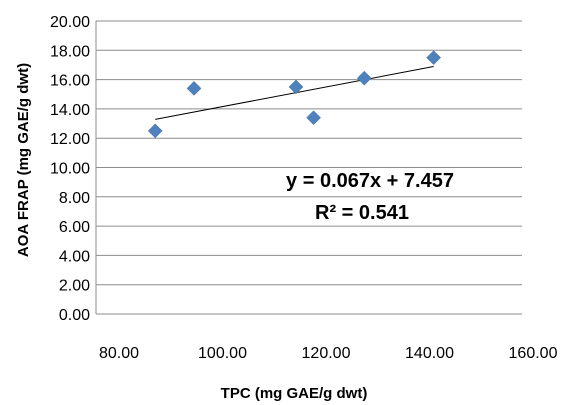  Describe the element at coordinates (23, 160) in the screenshot. I see `y-axis-title: AOA FRAP (mg GAE/g dwt)` at that location.